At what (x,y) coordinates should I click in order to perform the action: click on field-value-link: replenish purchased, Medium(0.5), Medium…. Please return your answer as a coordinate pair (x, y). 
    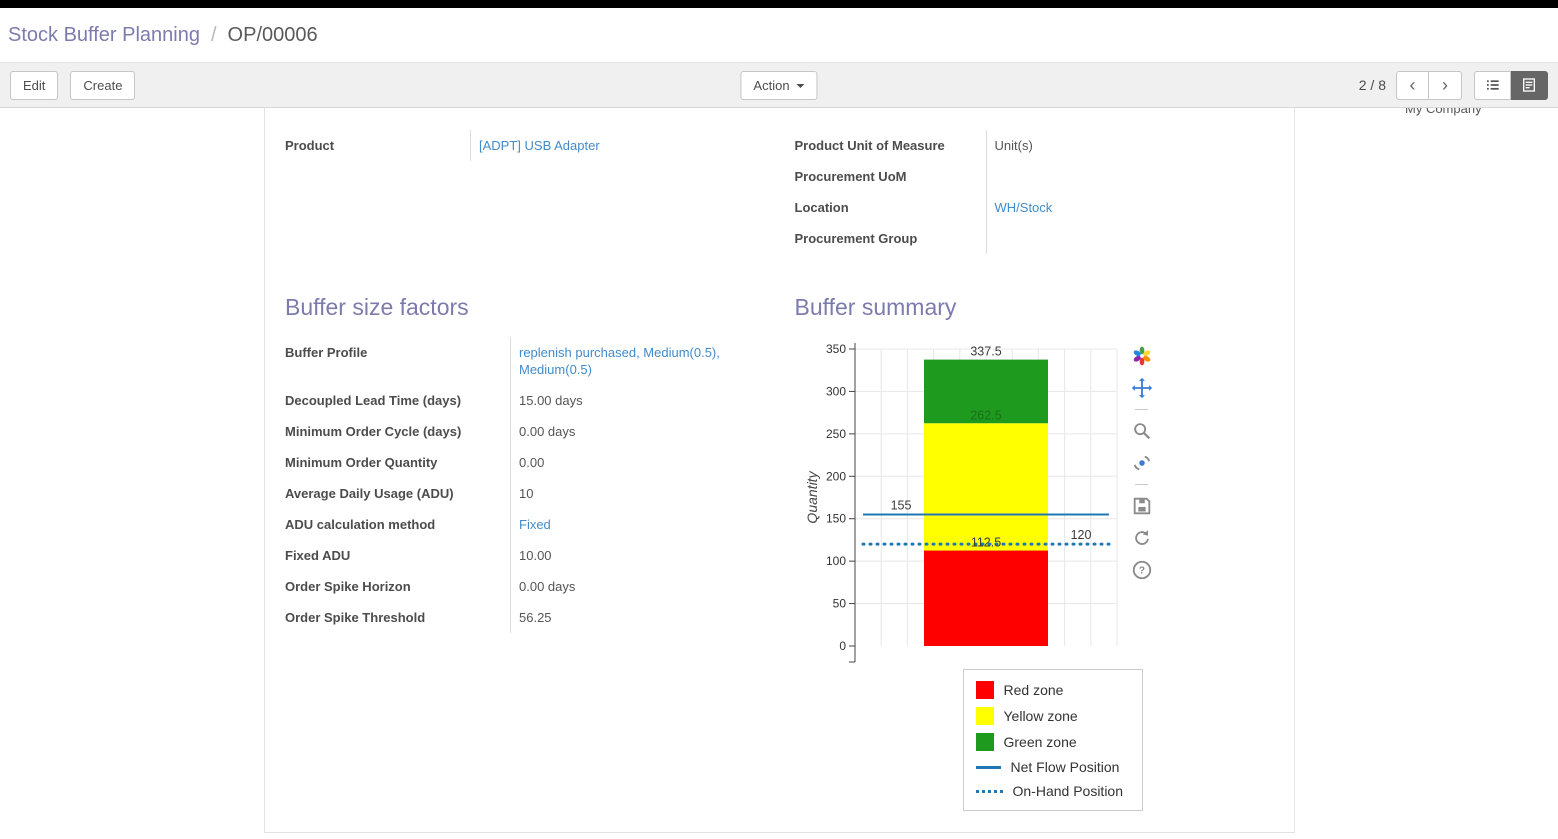
    Looking at the image, I should click on (619, 361).